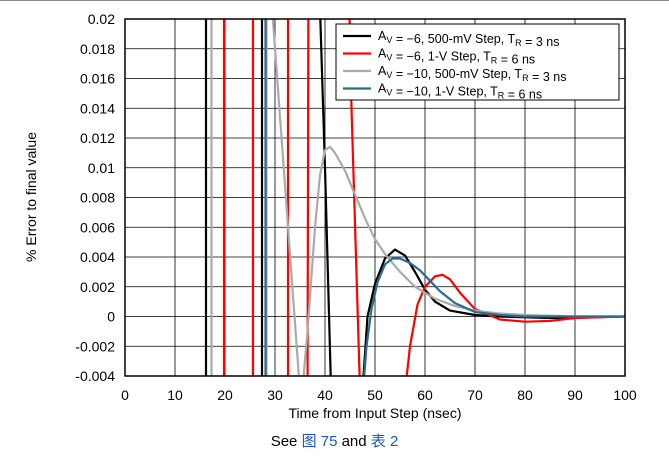 This screenshot has width=669, height=466. Describe the element at coordinates (97, 108) in the screenshot. I see `y-tick-label: 0.014` at that location.